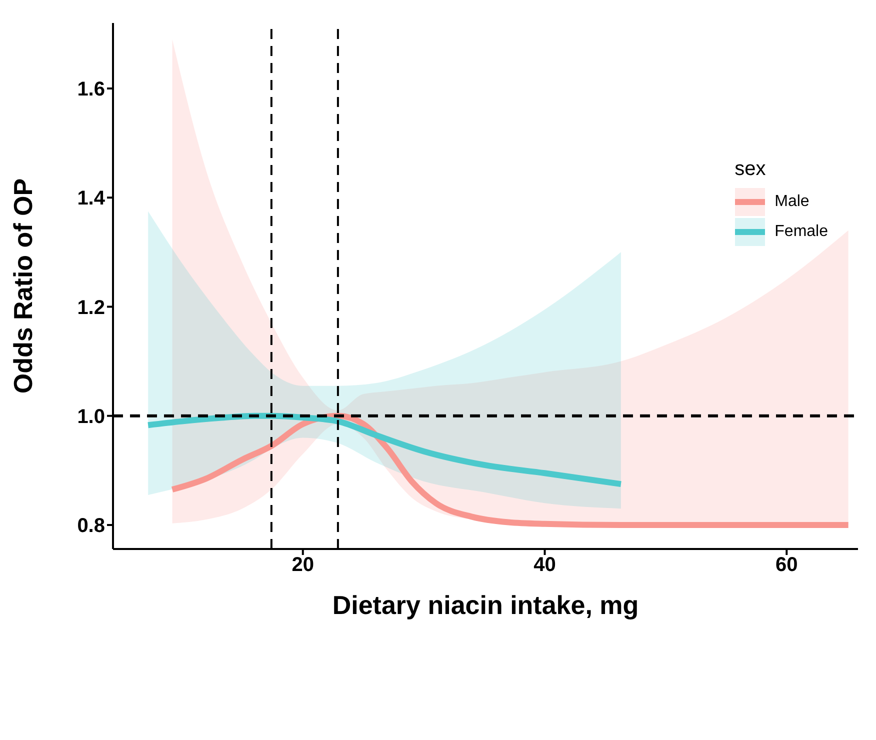  Describe the element at coordinates (91, 199) in the screenshot. I see `y-tick-label: 1.4` at that location.